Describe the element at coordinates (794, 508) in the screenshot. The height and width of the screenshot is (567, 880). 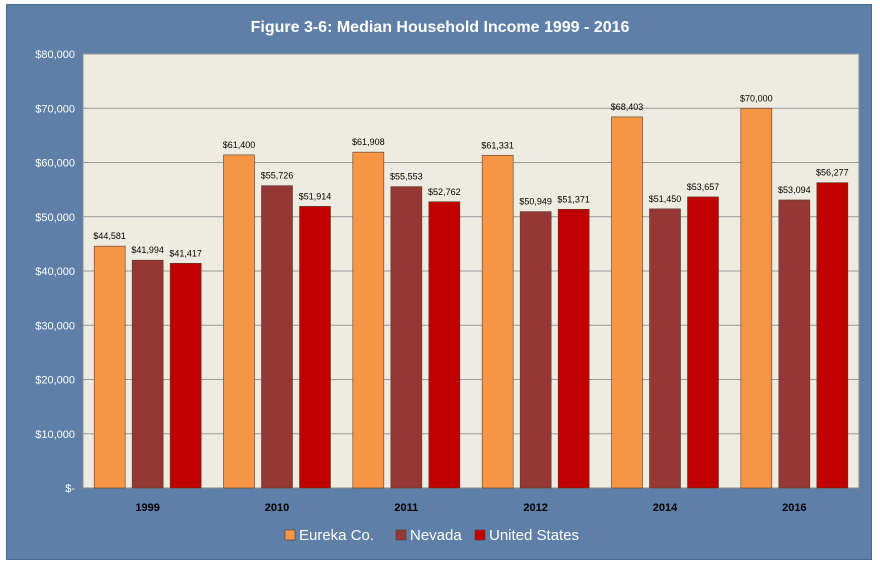
I see `x-tick-label: 2016` at that location.